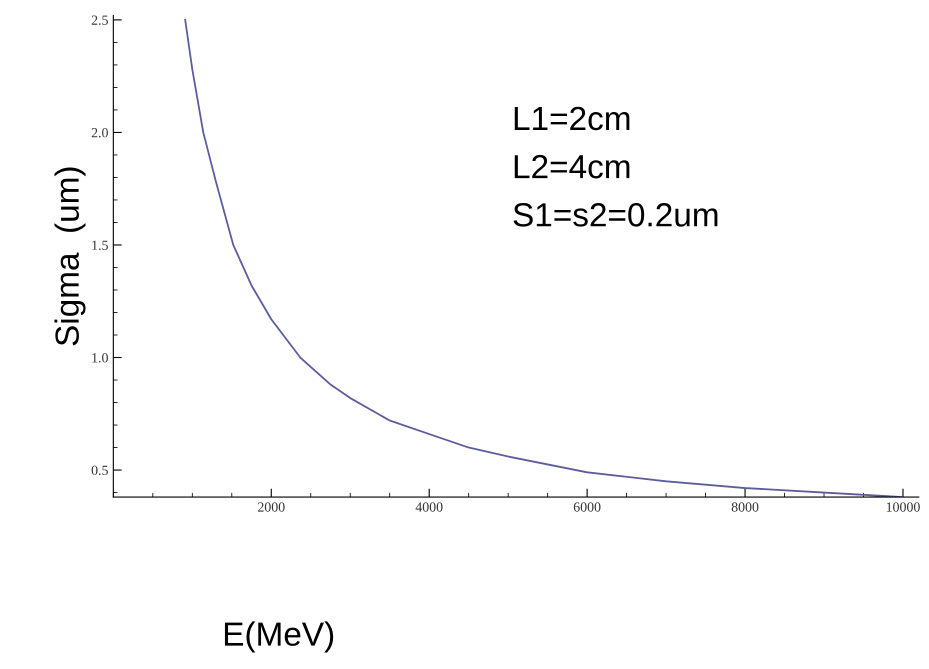 Image resolution: width=929 pixels, height=669 pixels. What do you see at coordinates (745, 507) in the screenshot?
I see `x-tick-label: 8000` at bounding box center [745, 507].